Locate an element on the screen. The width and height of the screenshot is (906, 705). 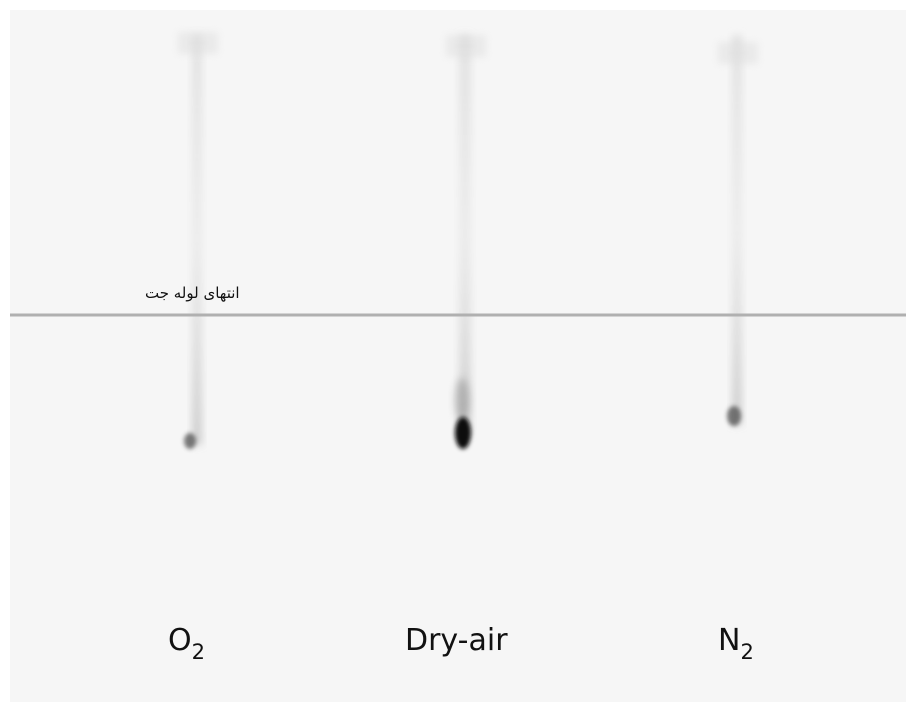
label-n2: N2 is located at coordinates (736, 643).